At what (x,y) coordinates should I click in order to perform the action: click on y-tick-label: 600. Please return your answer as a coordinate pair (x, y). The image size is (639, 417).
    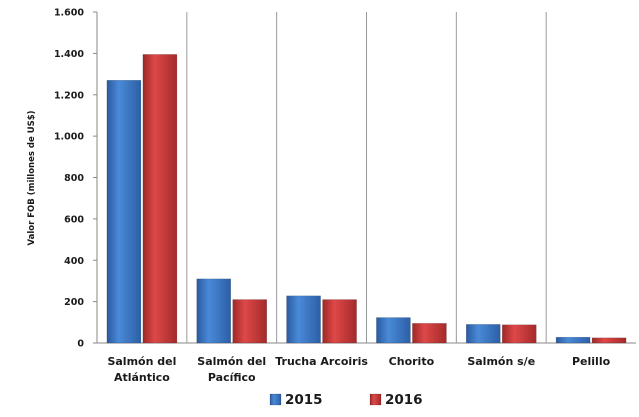
    Looking at the image, I should click on (74, 219).